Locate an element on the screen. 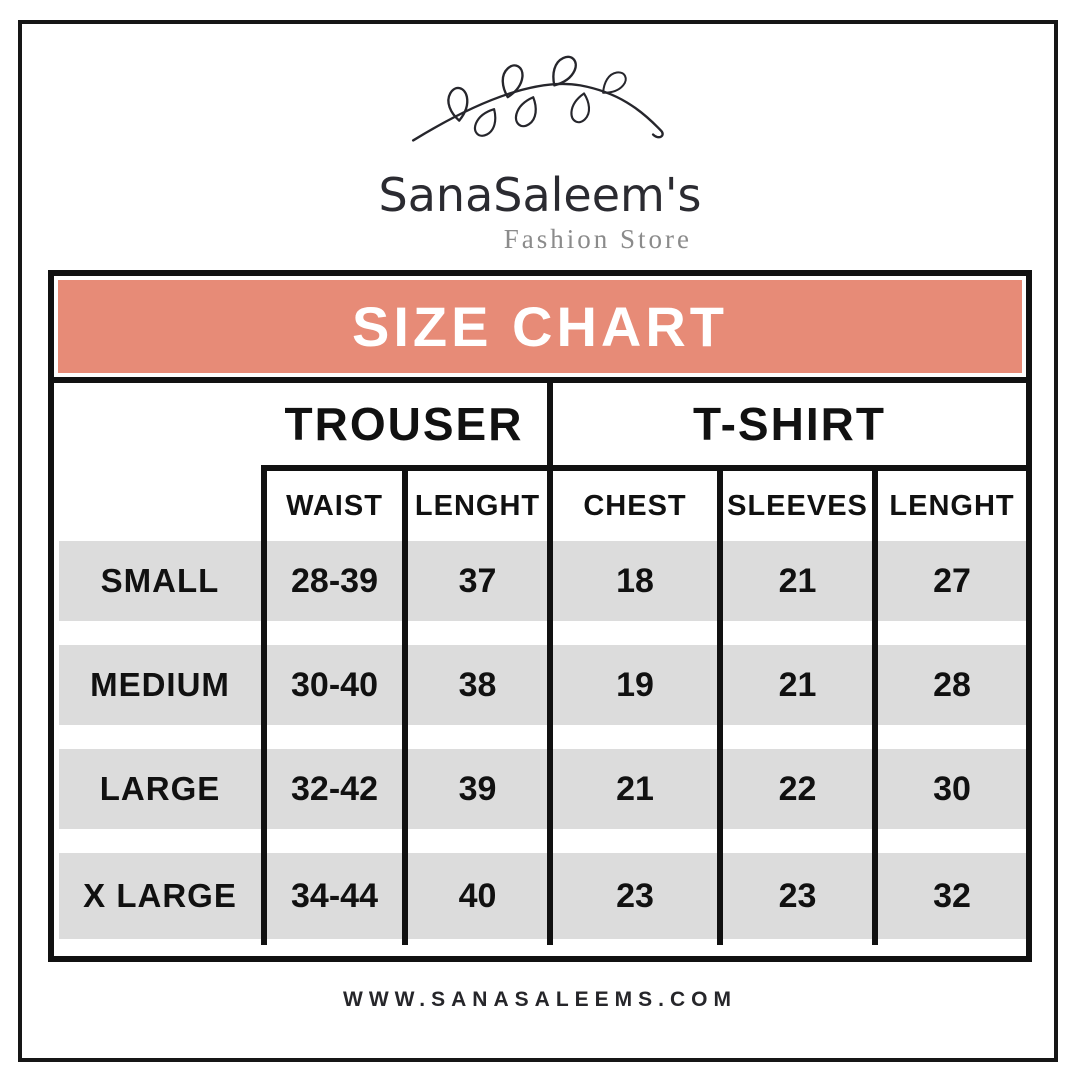 This screenshot has height=1080, width=1080. table-cell: 18 is located at coordinates (632, 593).